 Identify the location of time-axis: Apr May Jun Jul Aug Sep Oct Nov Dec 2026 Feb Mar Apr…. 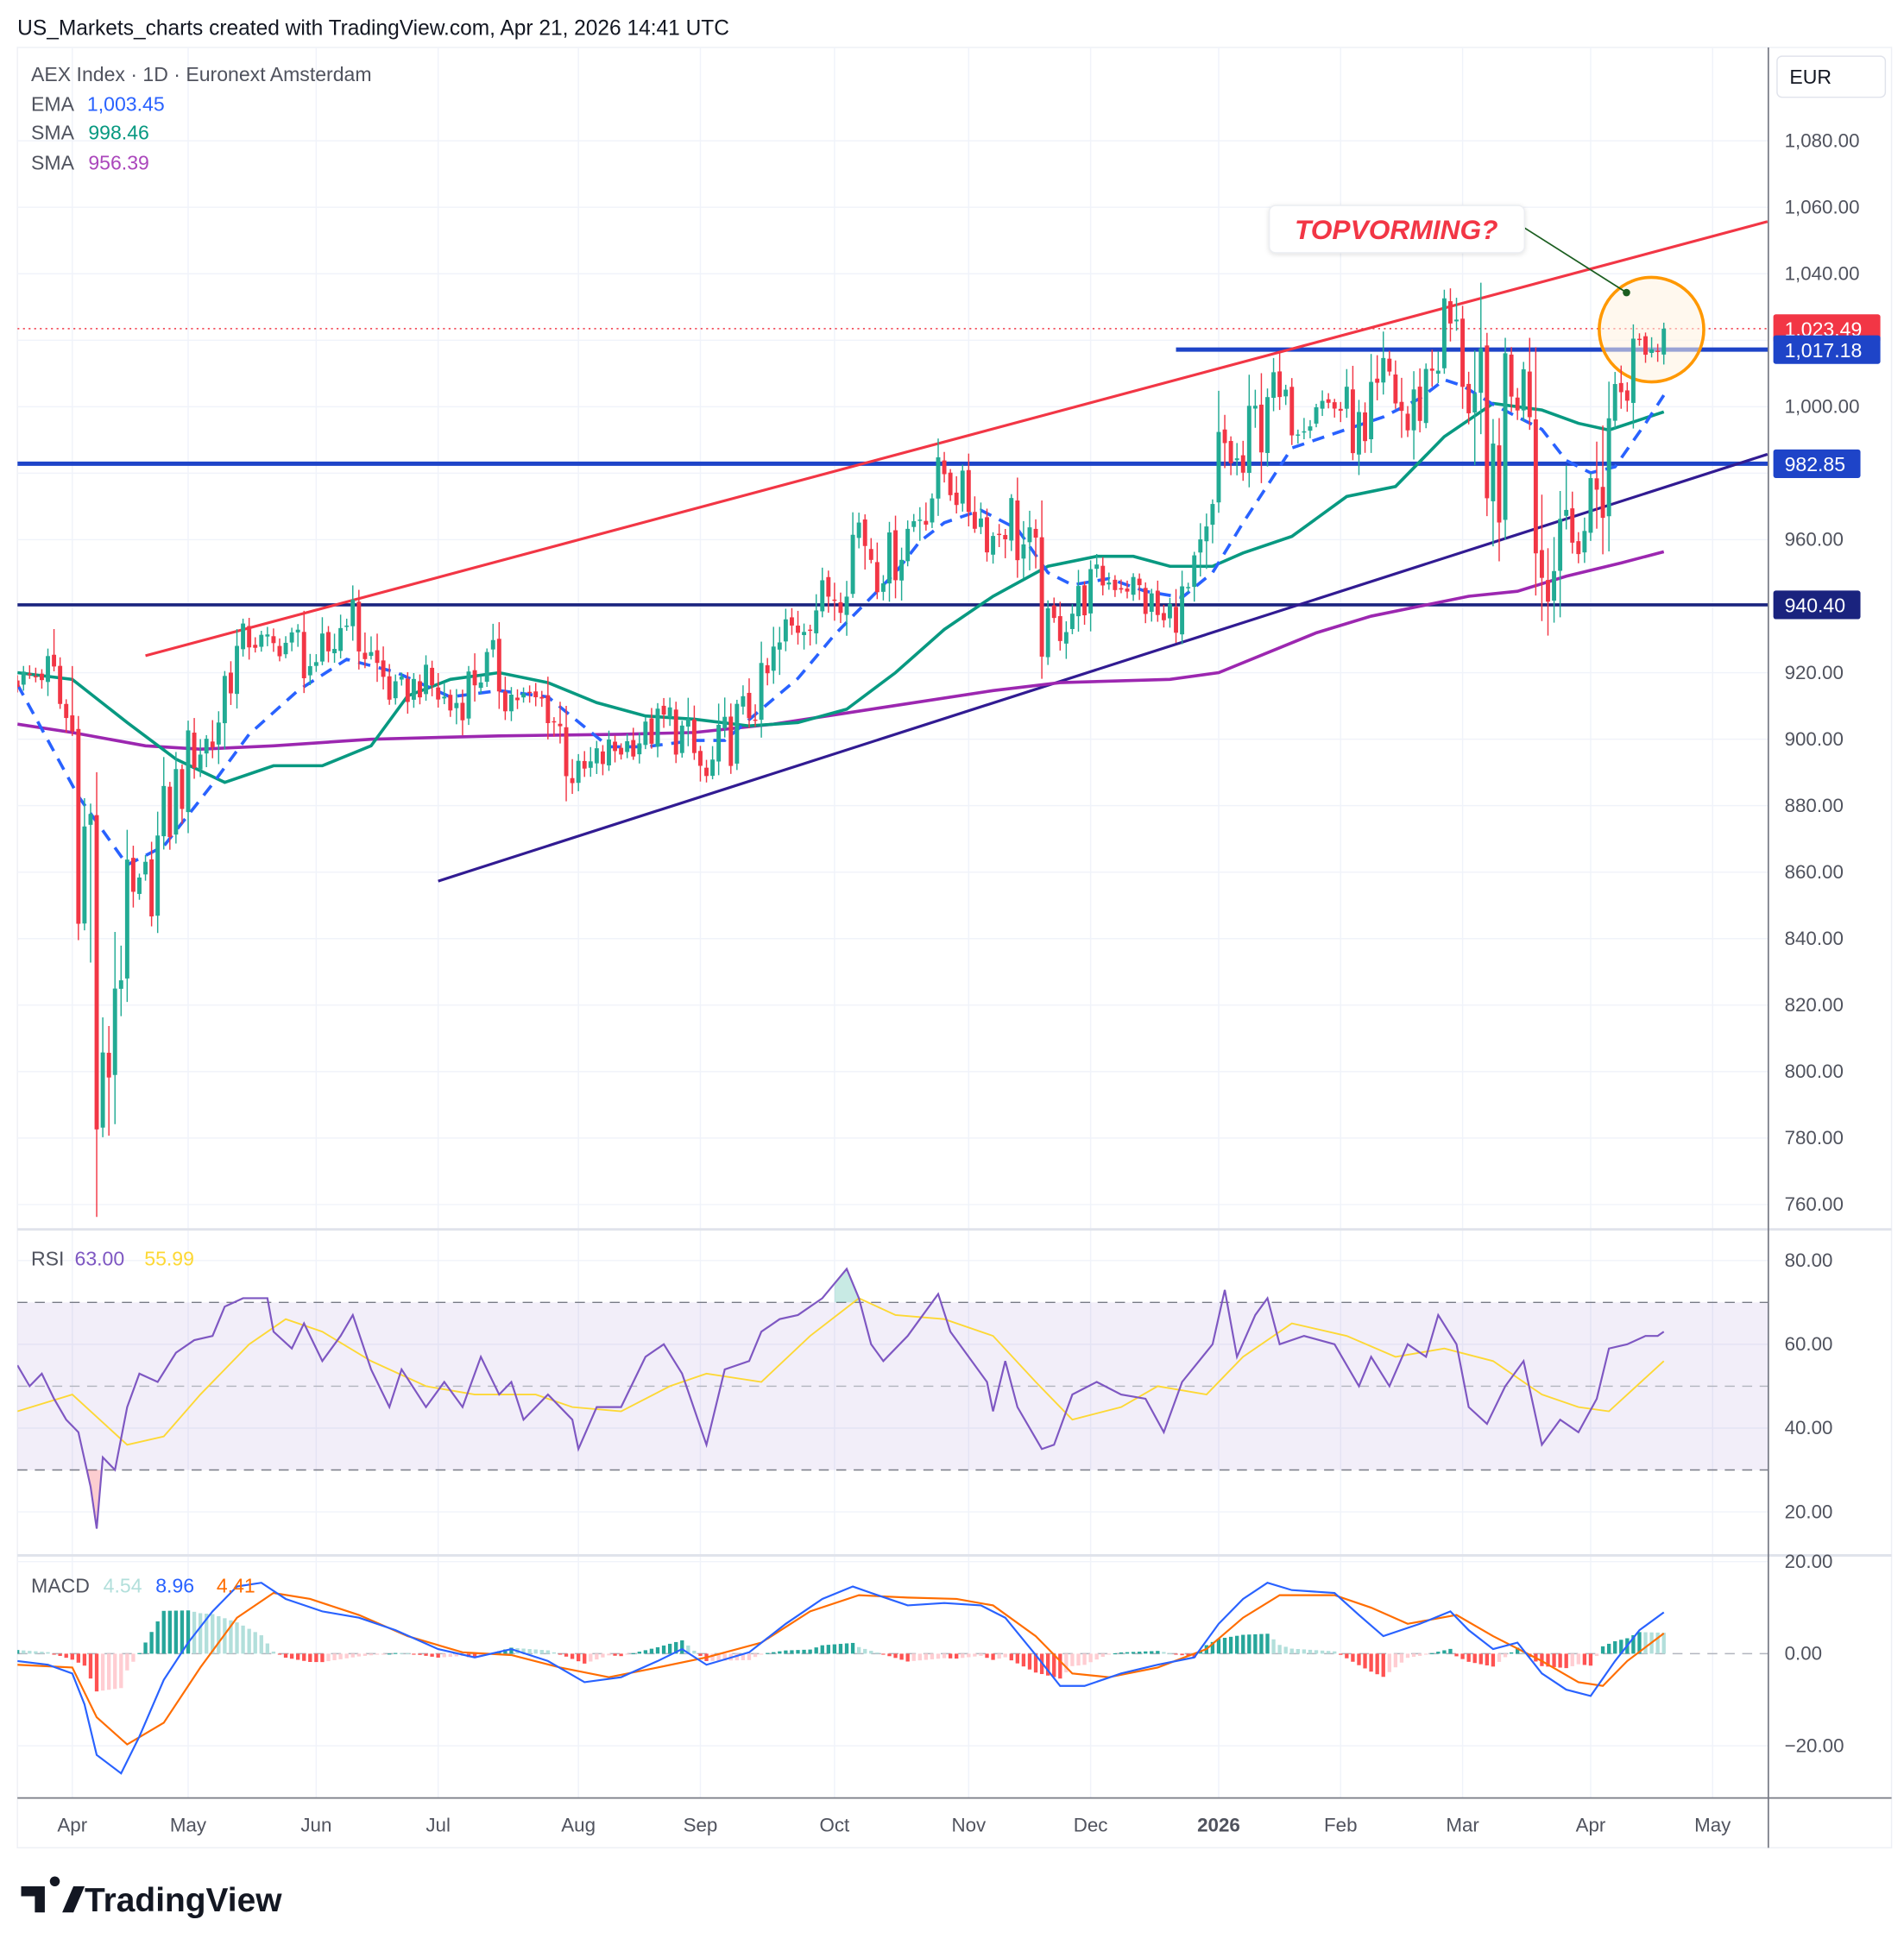
(894, 1826).